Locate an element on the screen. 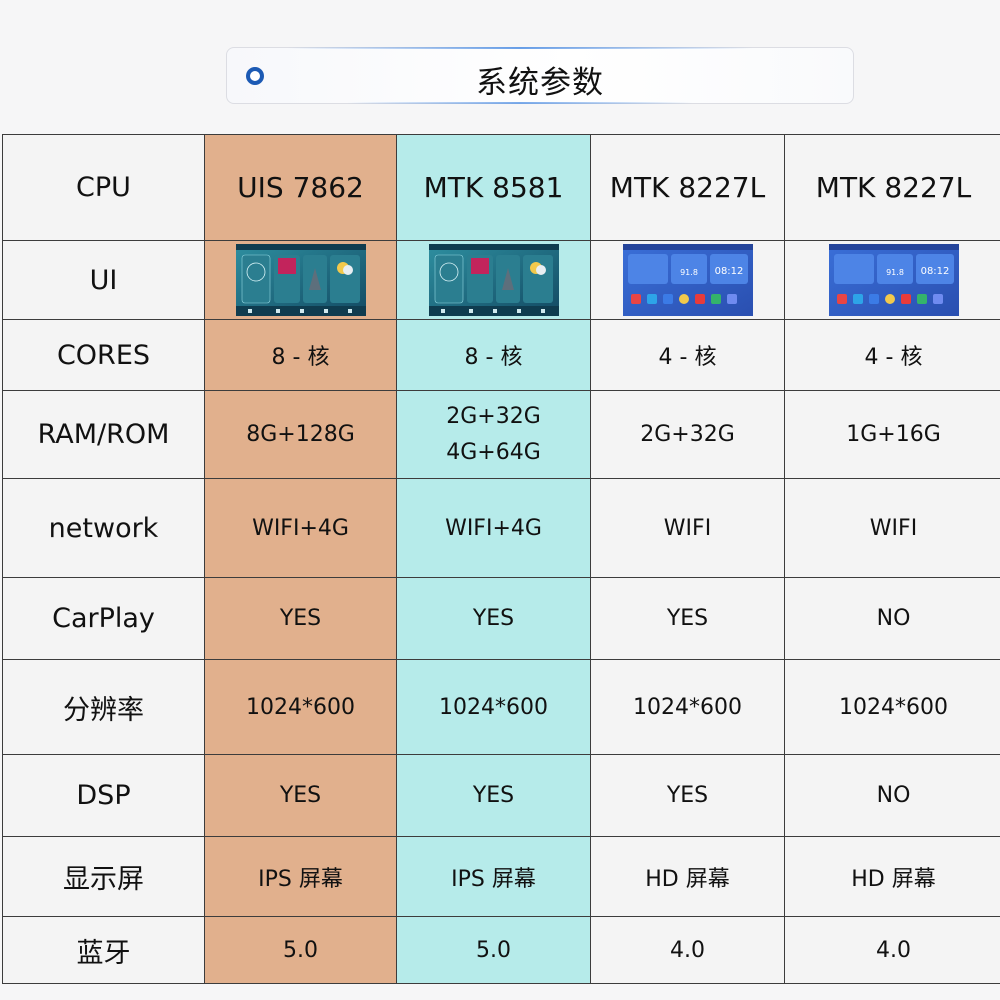  cell-cpu-1: UIS 7862 is located at coordinates (300, 187).